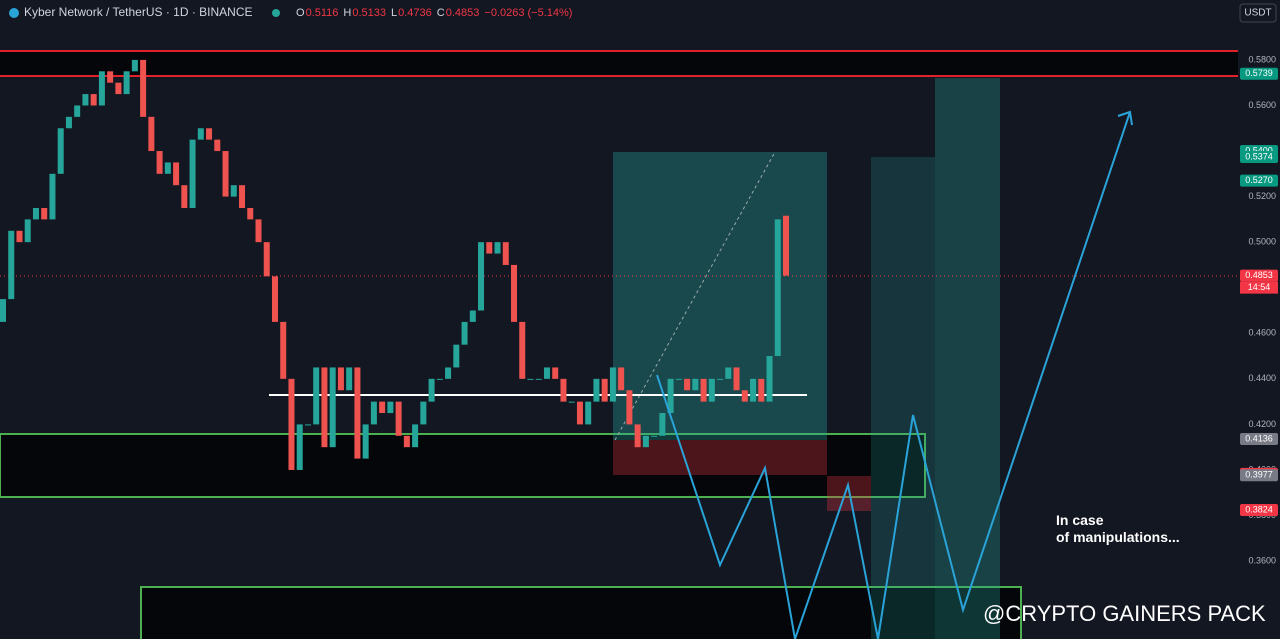 The image size is (1280, 639). I want to click on y-tick-label: 0.5000, so click(1262, 242).